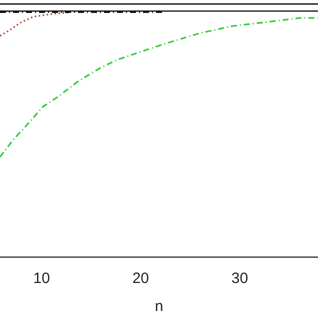 The width and height of the screenshot is (318, 318). What do you see at coordinates (41, 279) in the screenshot?
I see `x-tick-label: 10` at bounding box center [41, 279].